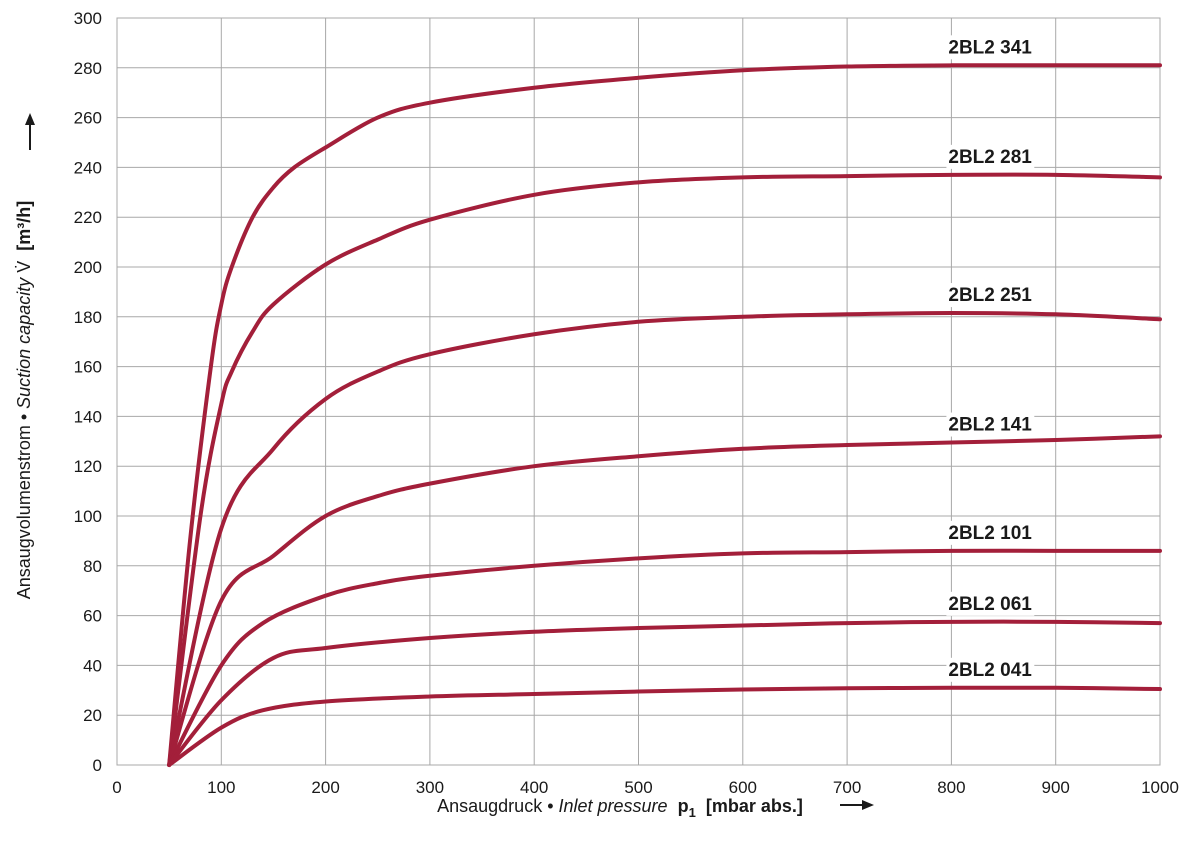 The width and height of the screenshot is (1198, 845). I want to click on y-tick-label: 200, so click(88, 267).